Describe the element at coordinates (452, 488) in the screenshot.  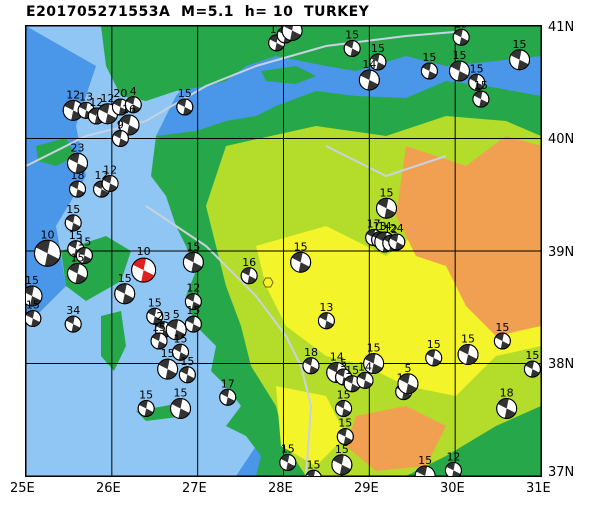
I see `lon-label-30e: 30E` at that location.